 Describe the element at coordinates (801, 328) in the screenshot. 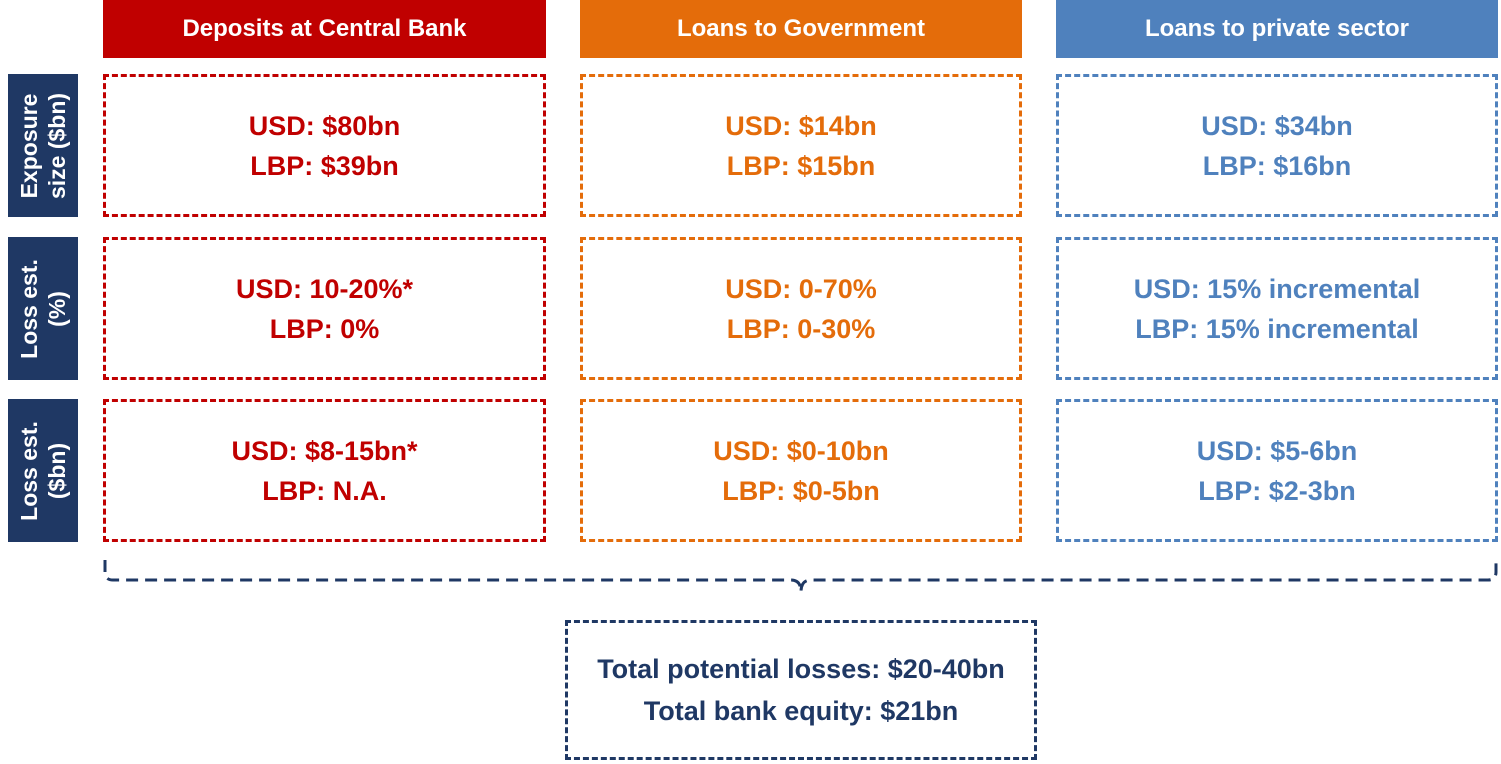

I see `cell-lbp-value: LBP: 0-30%` at that location.